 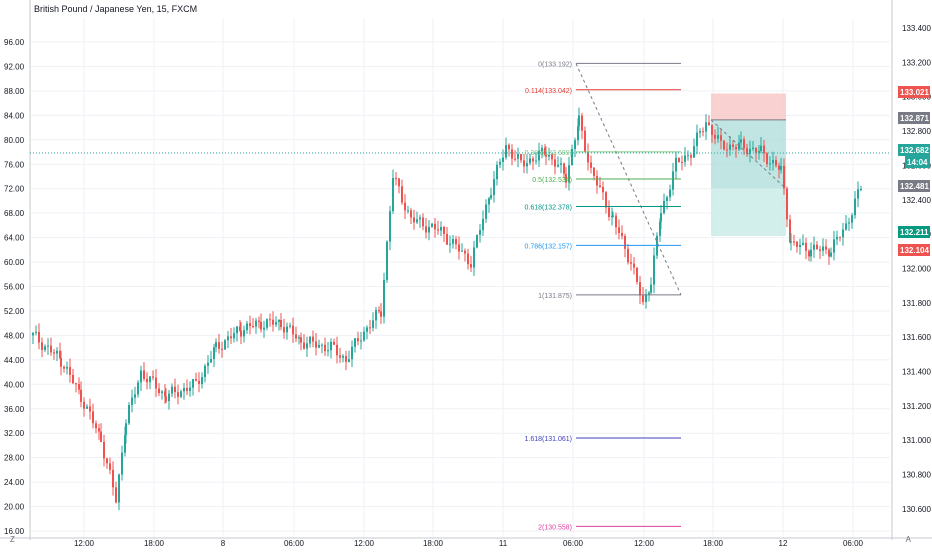 I want to click on left-axis-tick: 88.00, so click(x=14, y=91).